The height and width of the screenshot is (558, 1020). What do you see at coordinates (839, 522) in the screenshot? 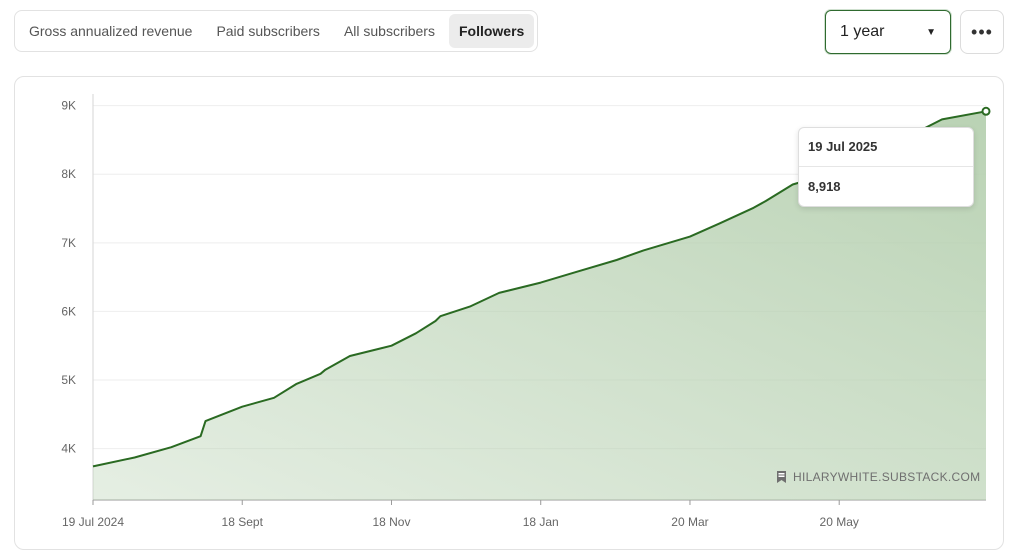
I see `x-tick-label: 20 May` at bounding box center [839, 522].